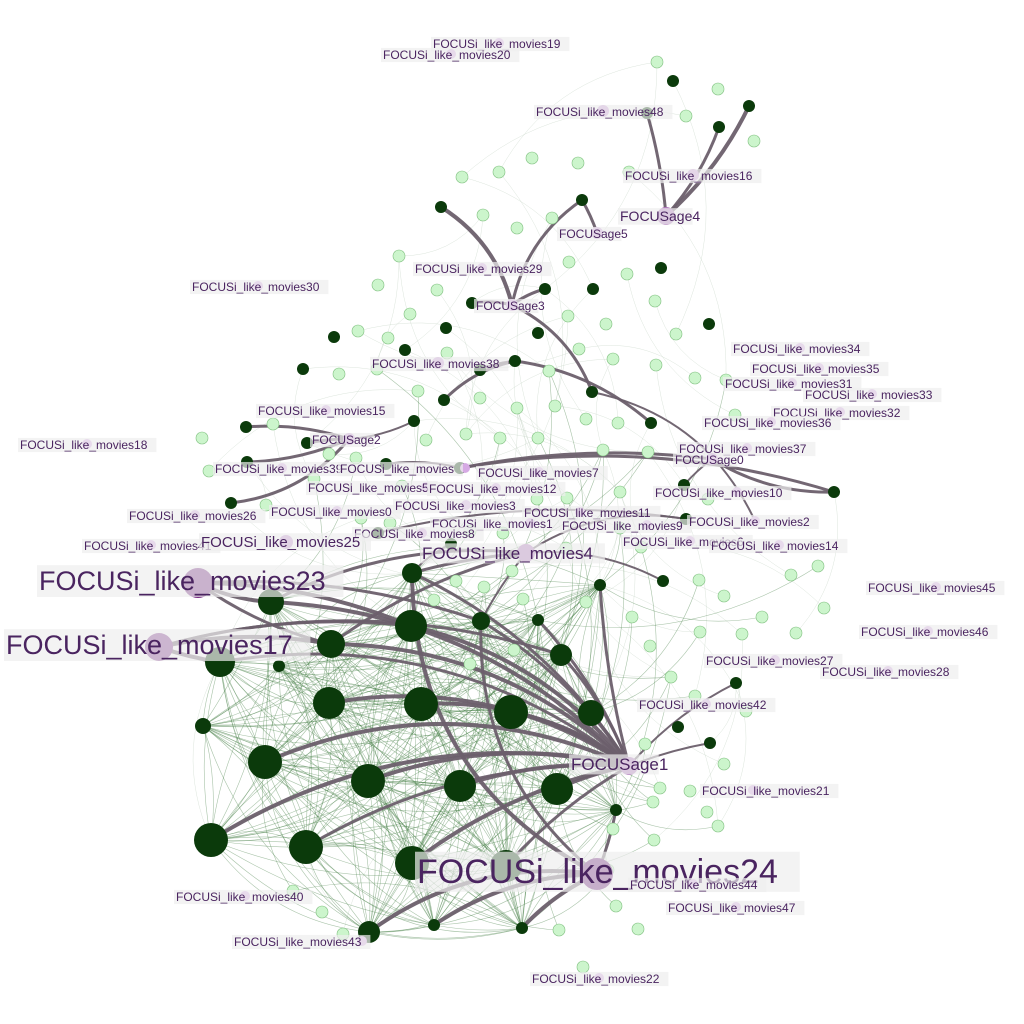 This screenshot has width=1024, height=1024. What do you see at coordinates (766, 791) in the screenshot?
I see `node-label-m21: FOCUSi_like_movies21` at bounding box center [766, 791].